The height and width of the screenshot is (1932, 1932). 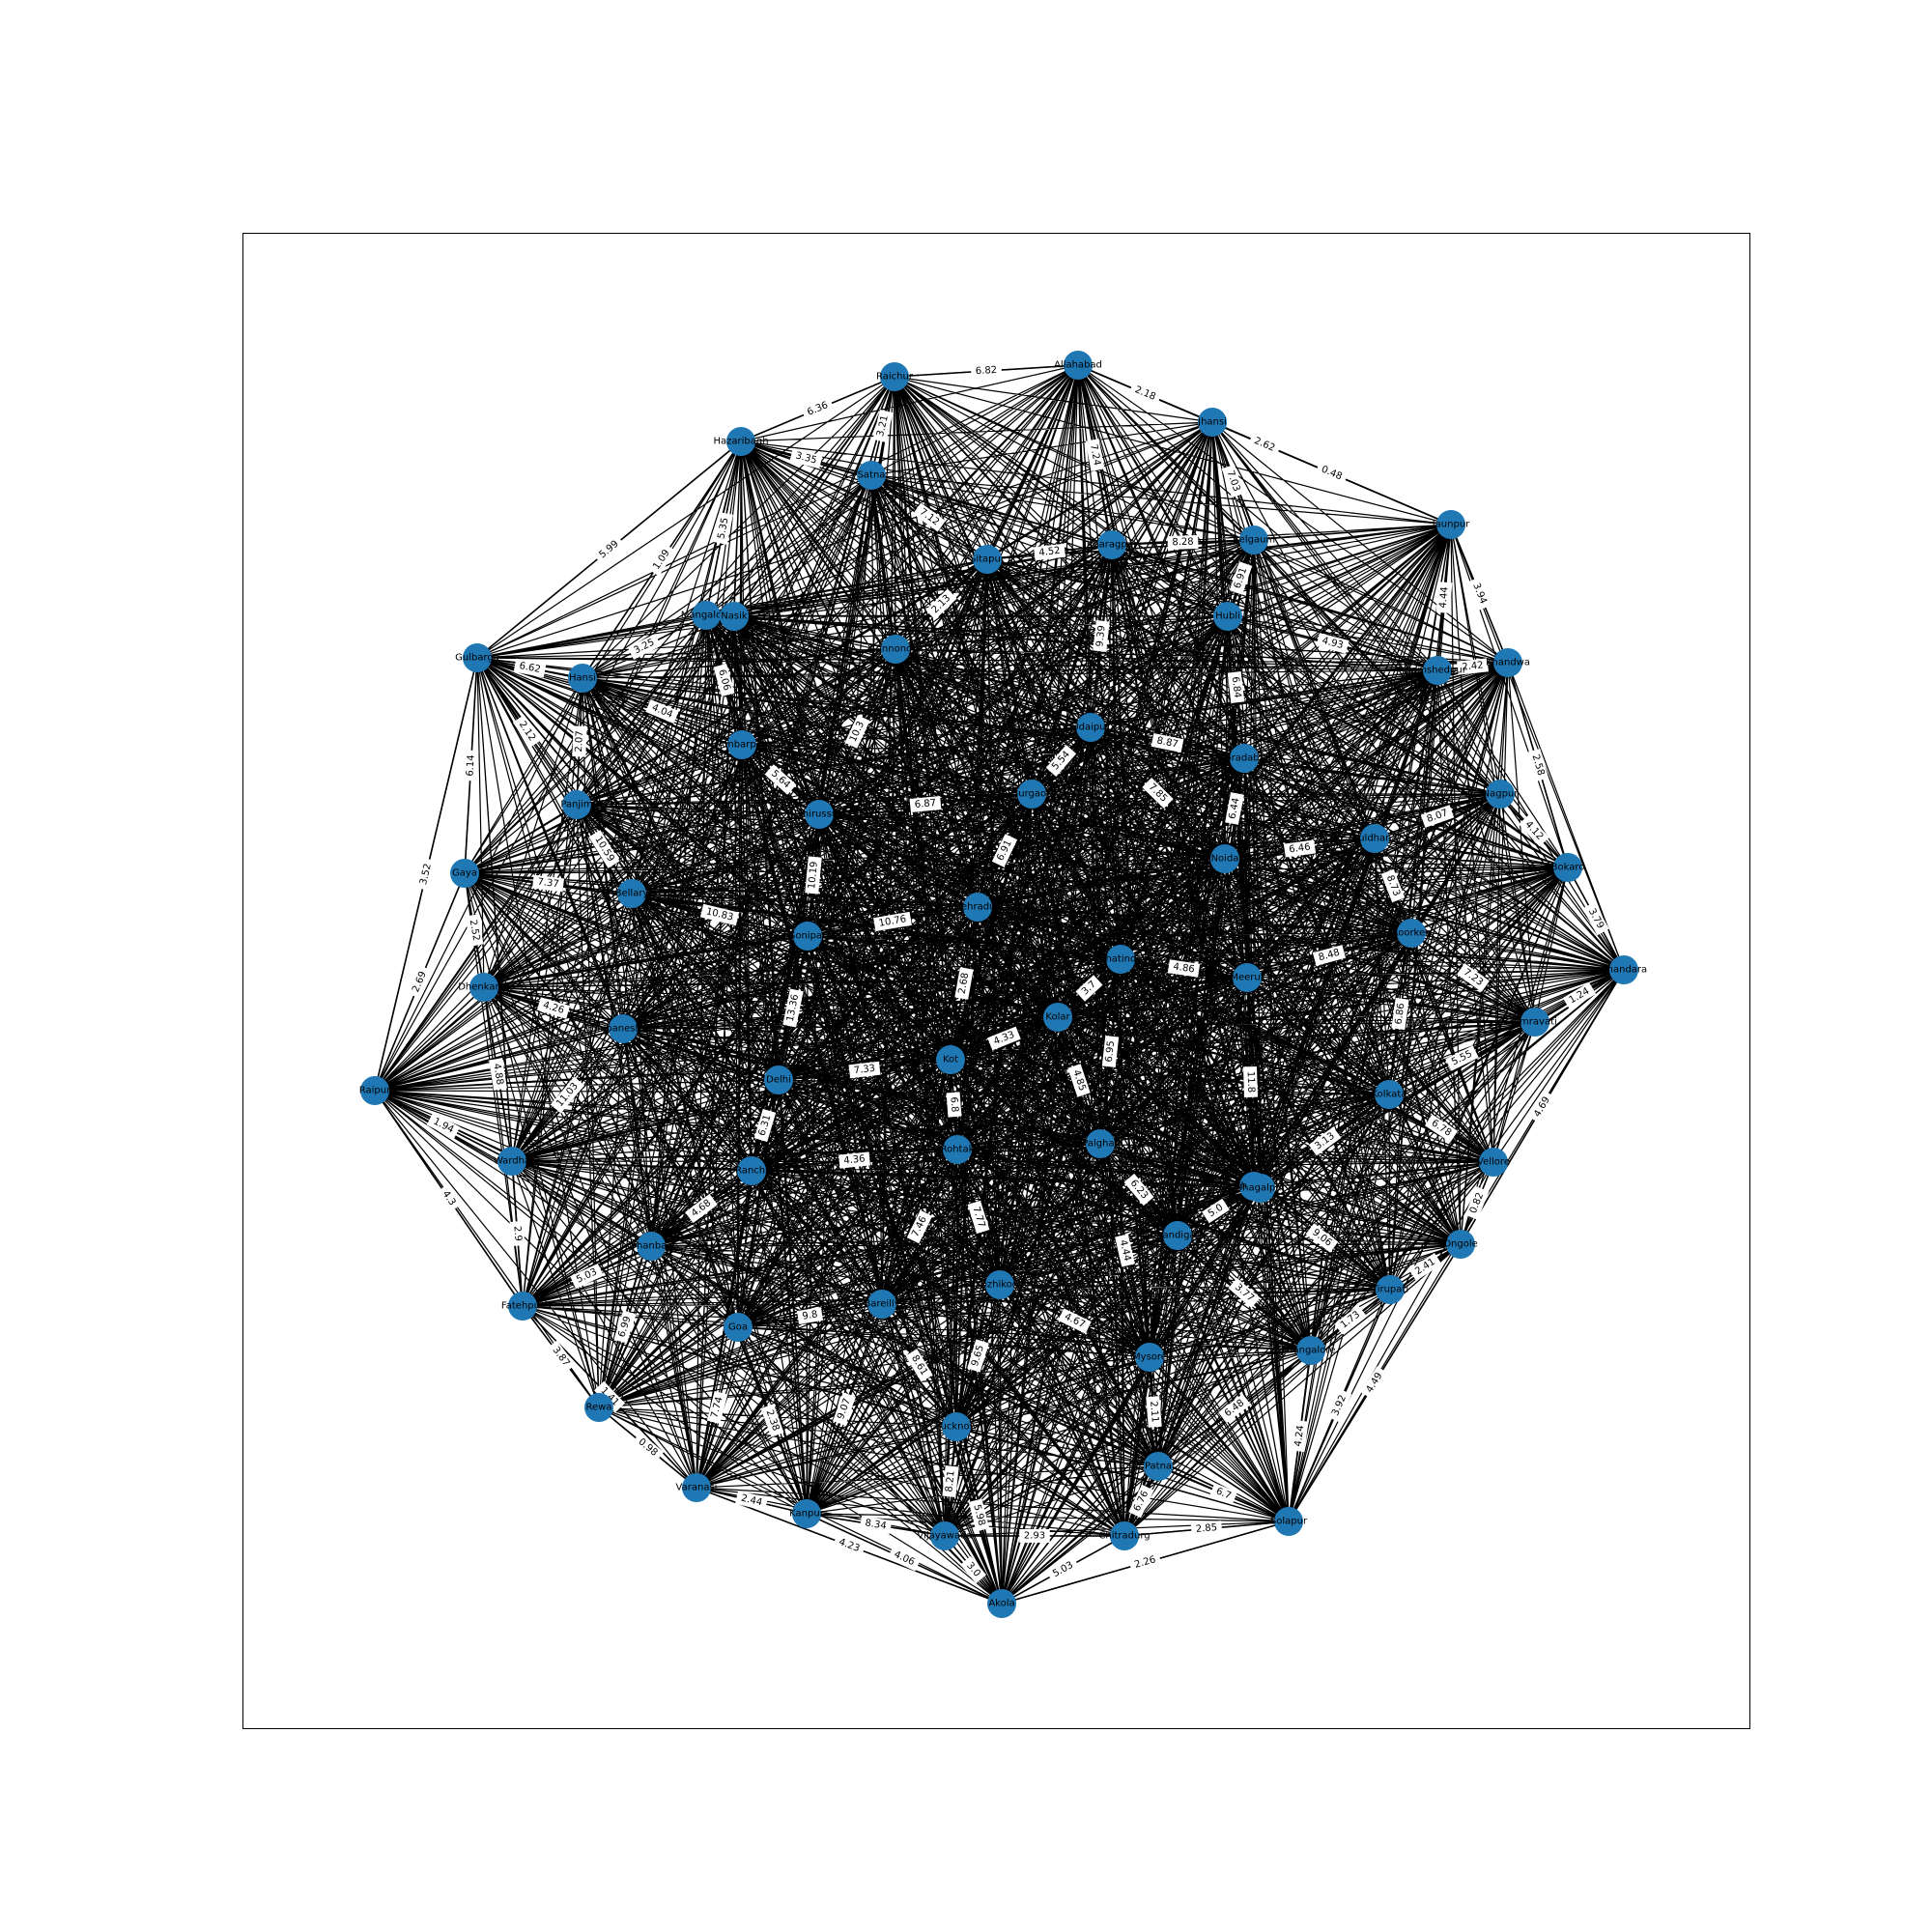 I want to click on edge-weight-label: 3.52, so click(x=426, y=874).